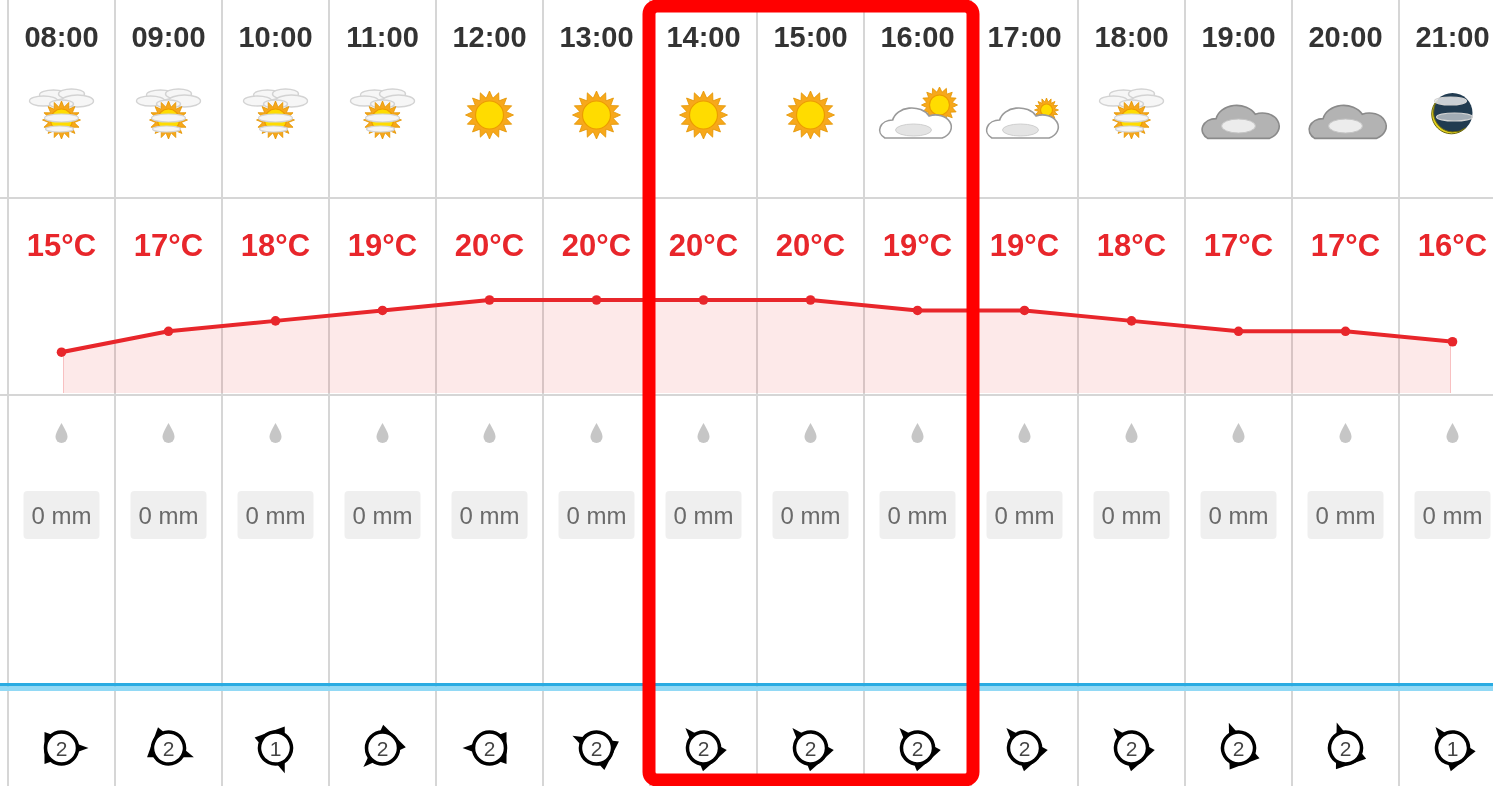 Image resolution: width=1493 pixels, height=786 pixels. What do you see at coordinates (382, 37) in the screenshot?
I see `x-tick-label: 11:00` at bounding box center [382, 37].